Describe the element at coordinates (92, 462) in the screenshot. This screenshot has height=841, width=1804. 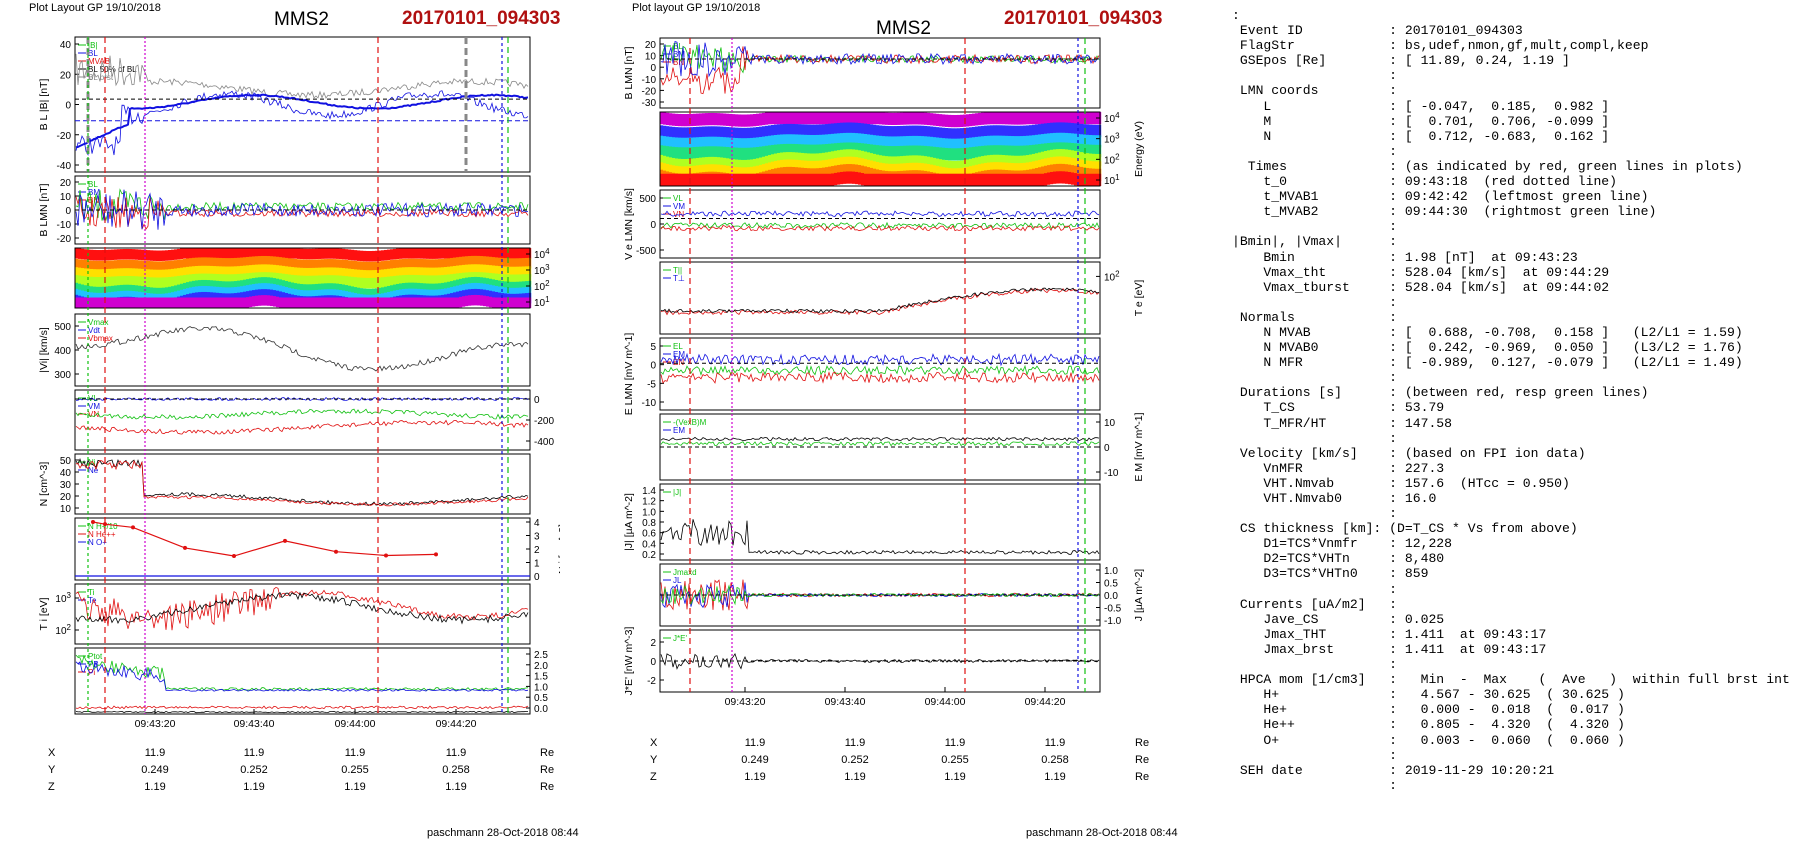
I see `legend-label: Ni` at that location.